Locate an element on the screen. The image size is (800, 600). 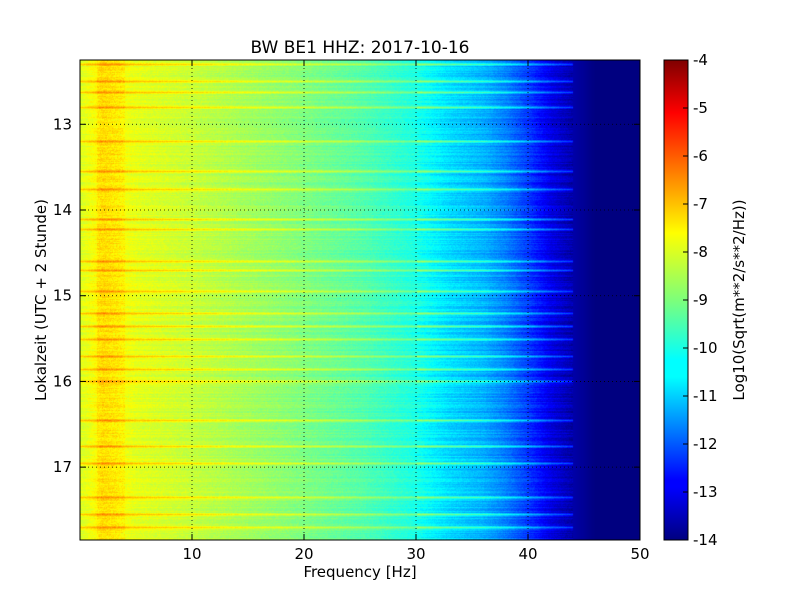
colorbar-tick-label: -9 is located at coordinates (700, 300).